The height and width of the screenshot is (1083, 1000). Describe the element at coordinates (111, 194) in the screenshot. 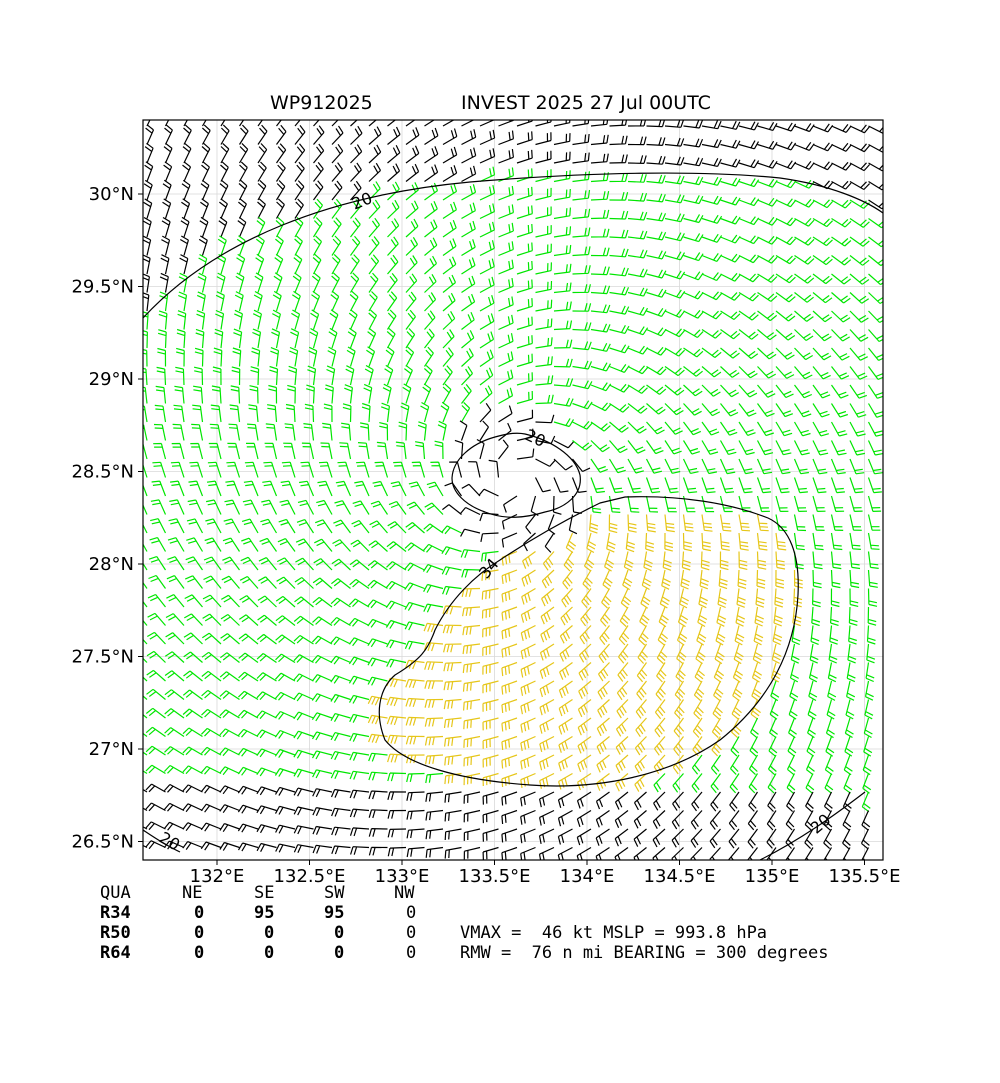

I see `y-tick-label: 30°N` at that location.